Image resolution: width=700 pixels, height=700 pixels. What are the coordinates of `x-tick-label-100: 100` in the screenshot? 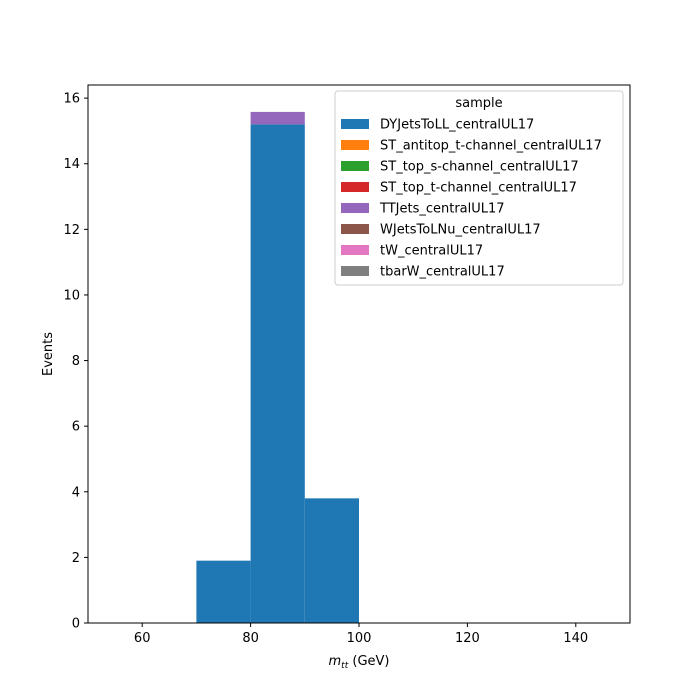 It's located at (359, 638).